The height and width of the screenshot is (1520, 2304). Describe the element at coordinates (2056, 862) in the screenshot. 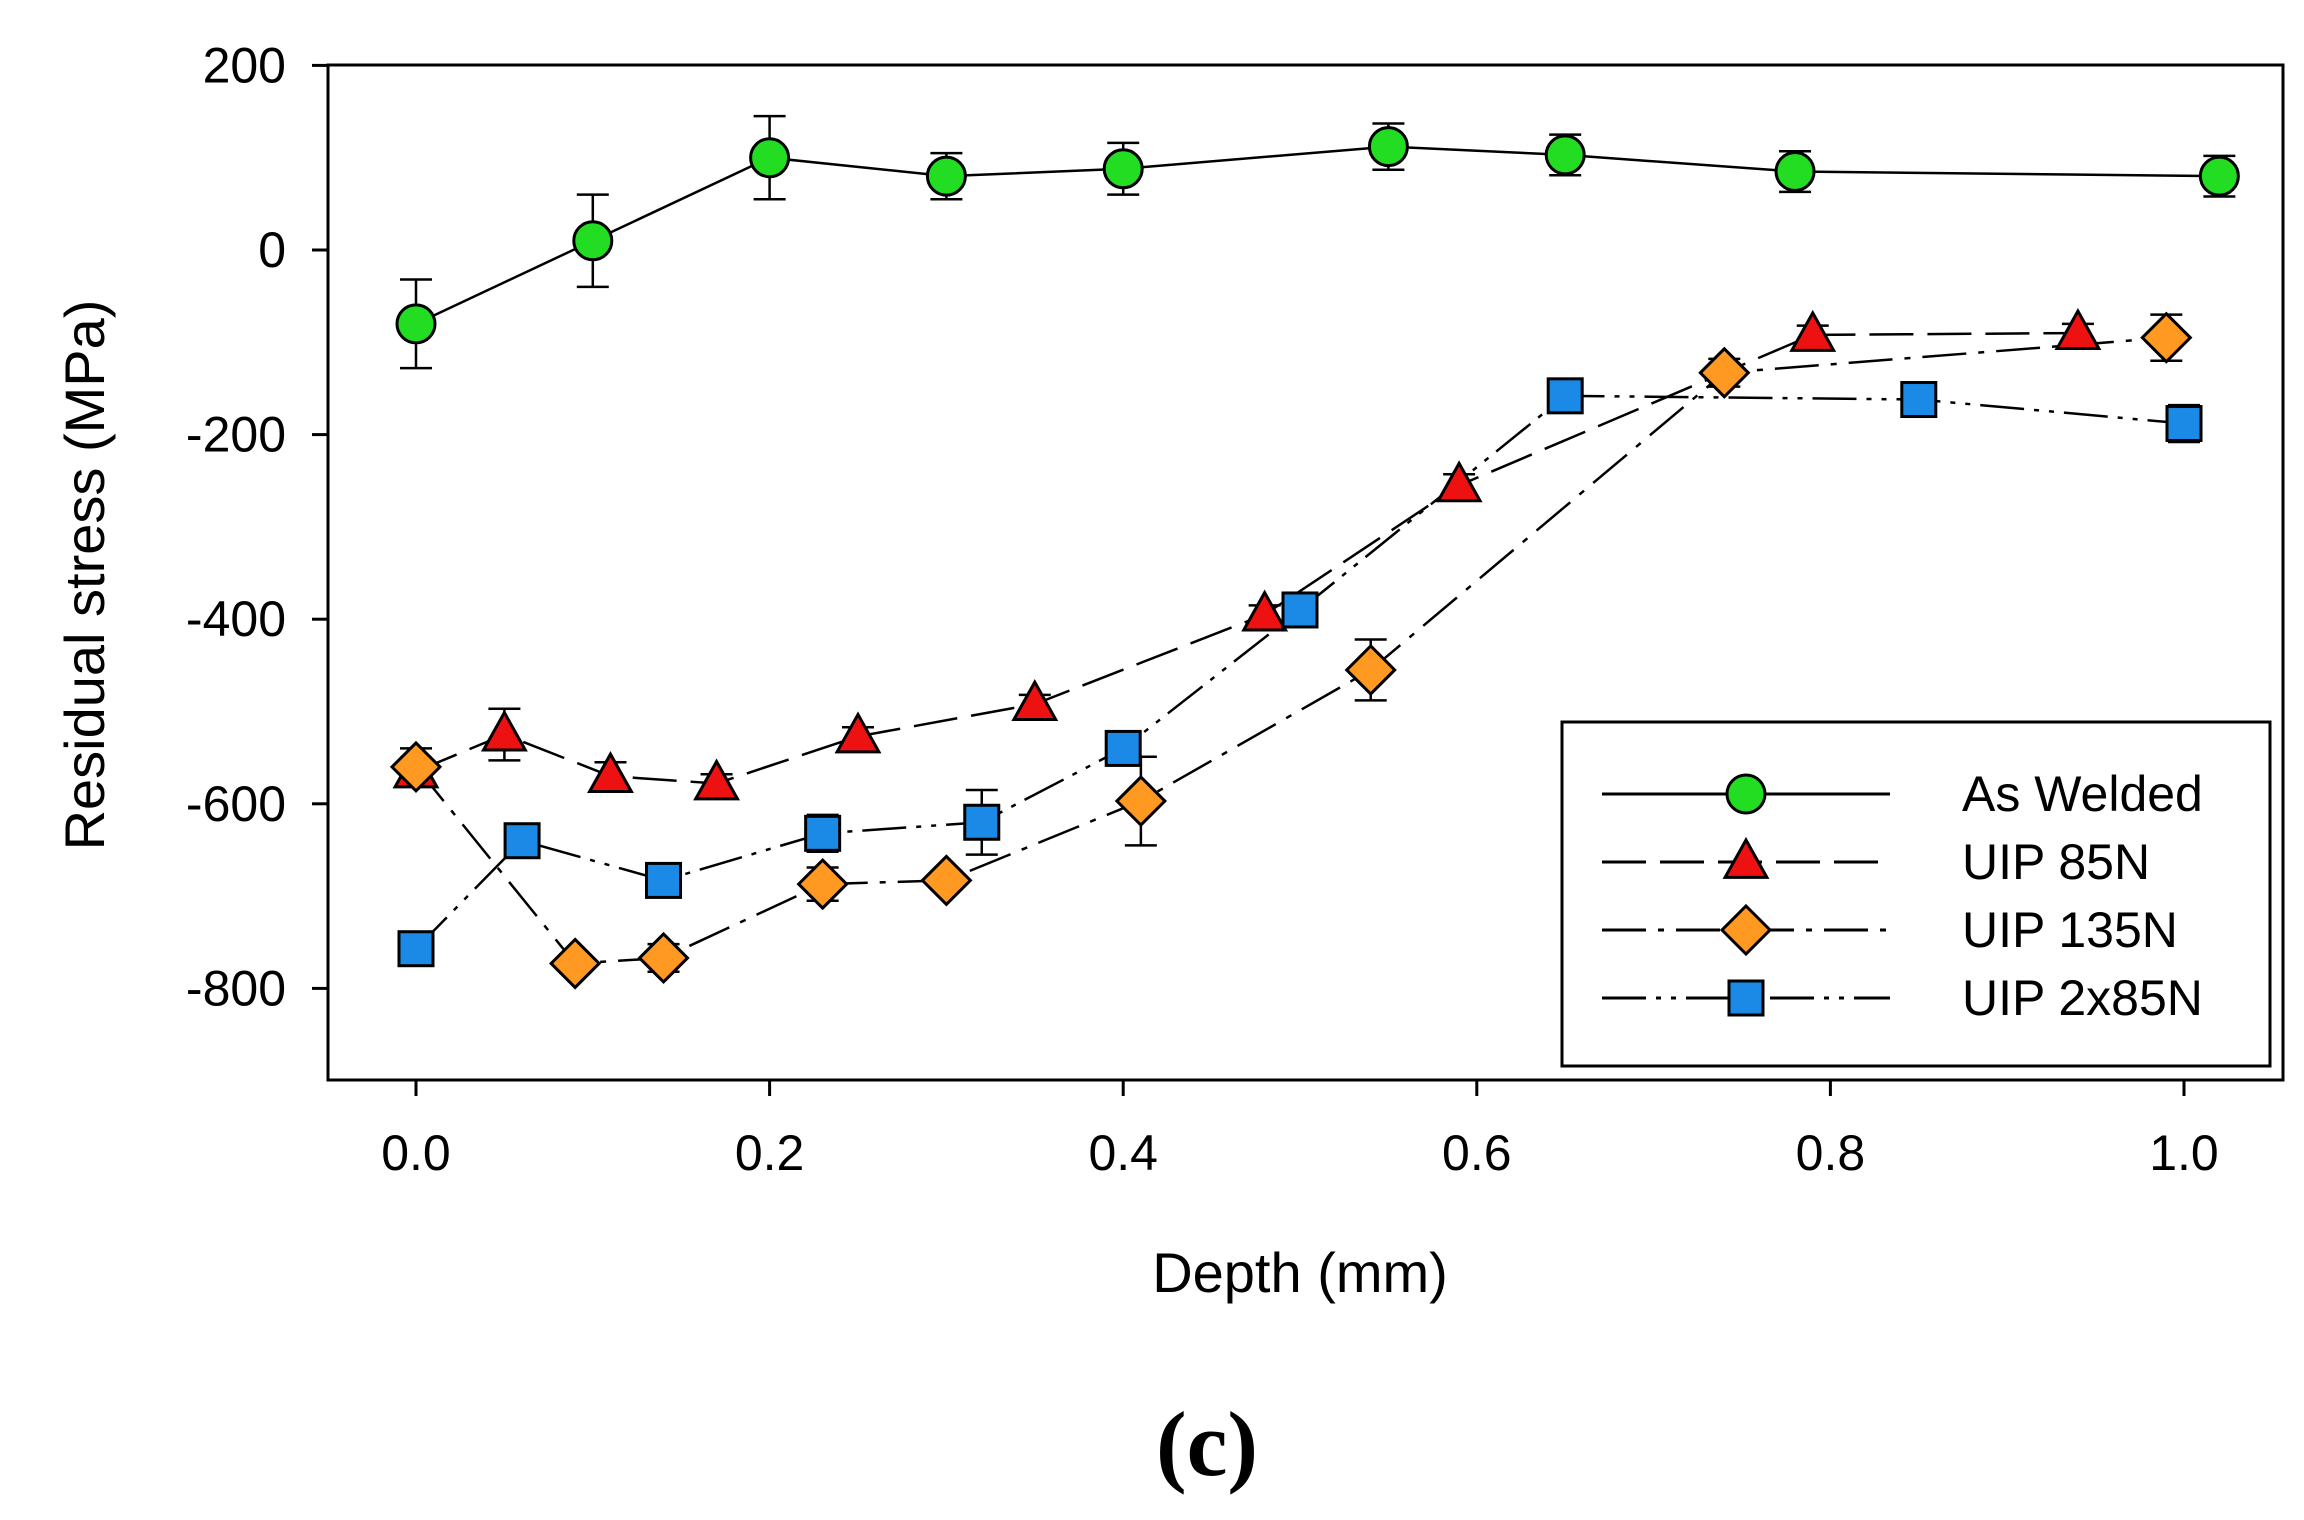

I see `legend-label-uip-85n: UIP 85N` at that location.